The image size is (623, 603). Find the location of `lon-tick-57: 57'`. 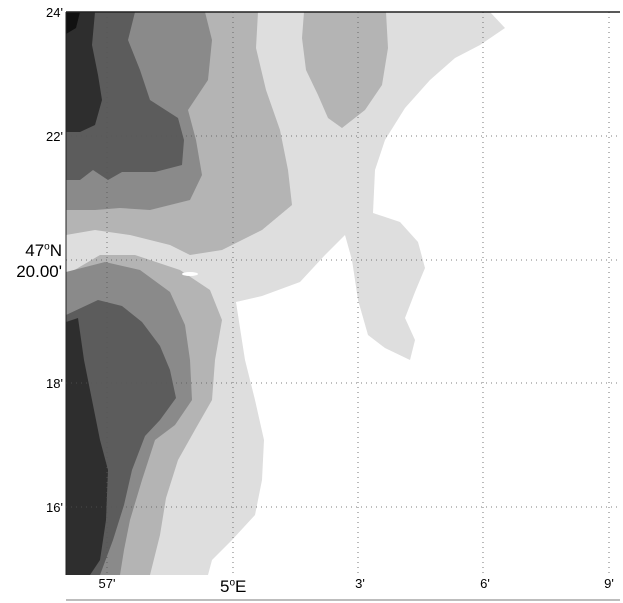

lon-tick-57: 57' is located at coordinates (107, 583).